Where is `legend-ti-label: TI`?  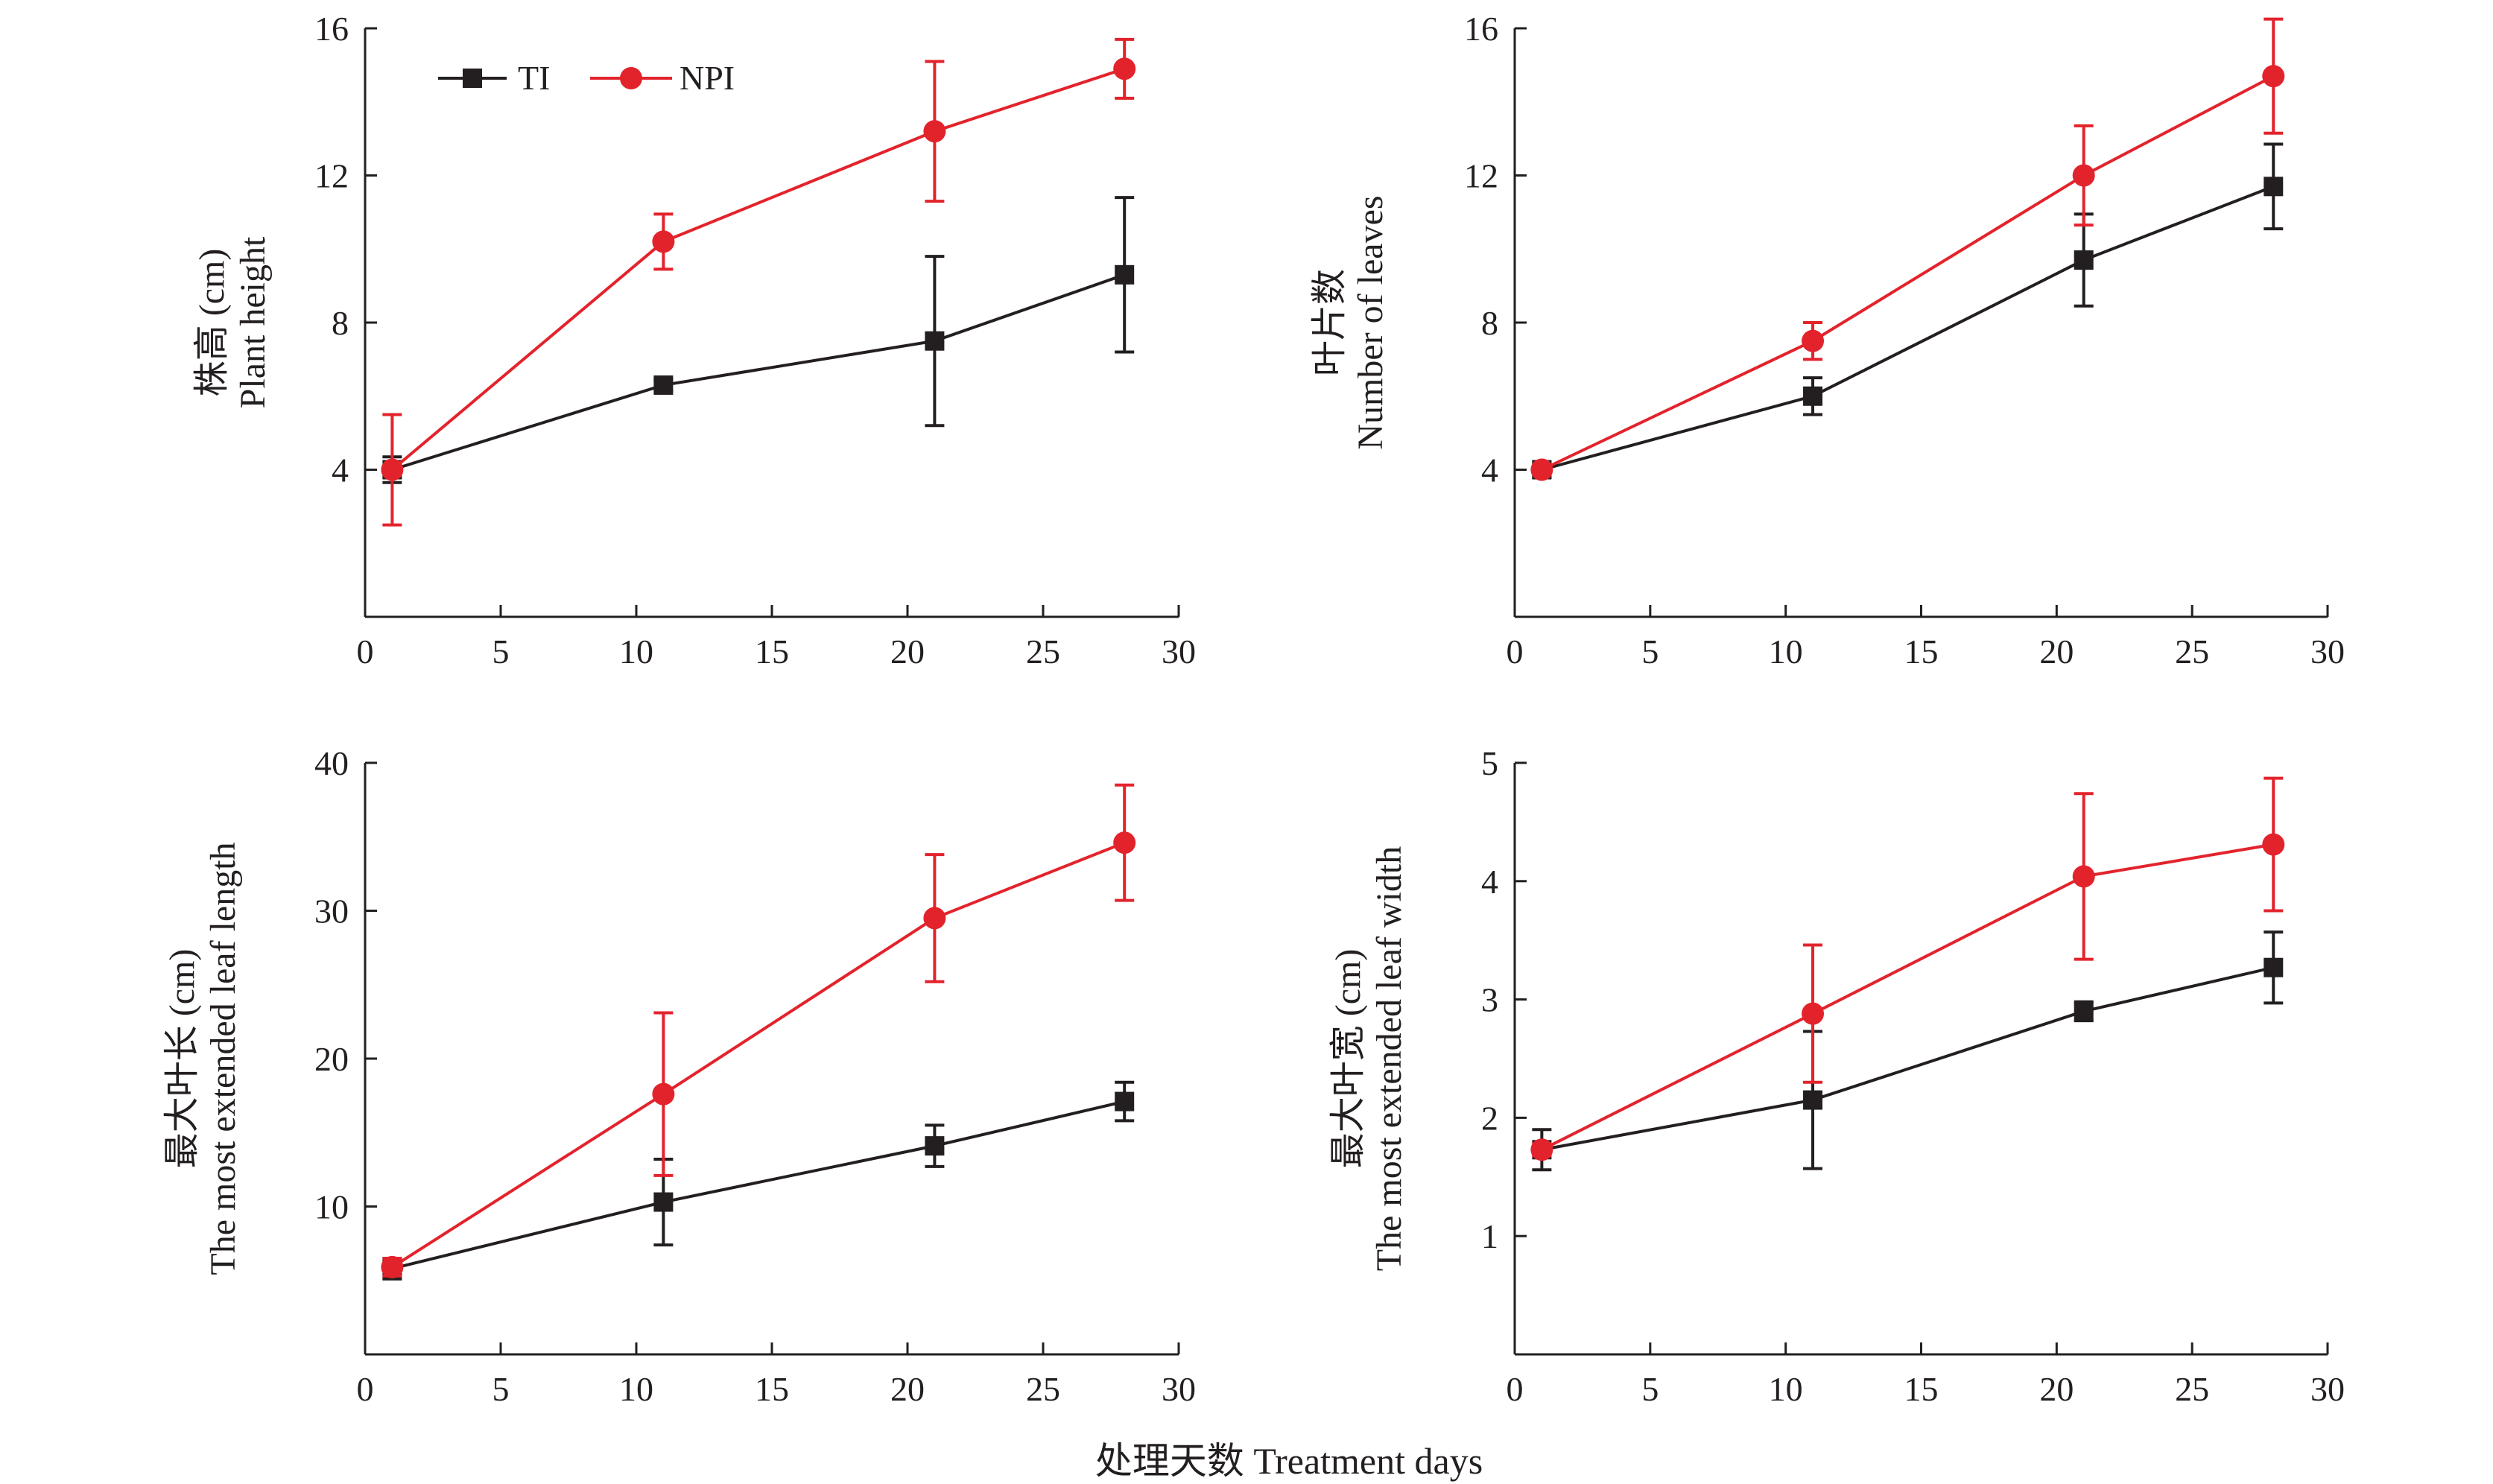 legend-ti-label: TI is located at coordinates (534, 78).